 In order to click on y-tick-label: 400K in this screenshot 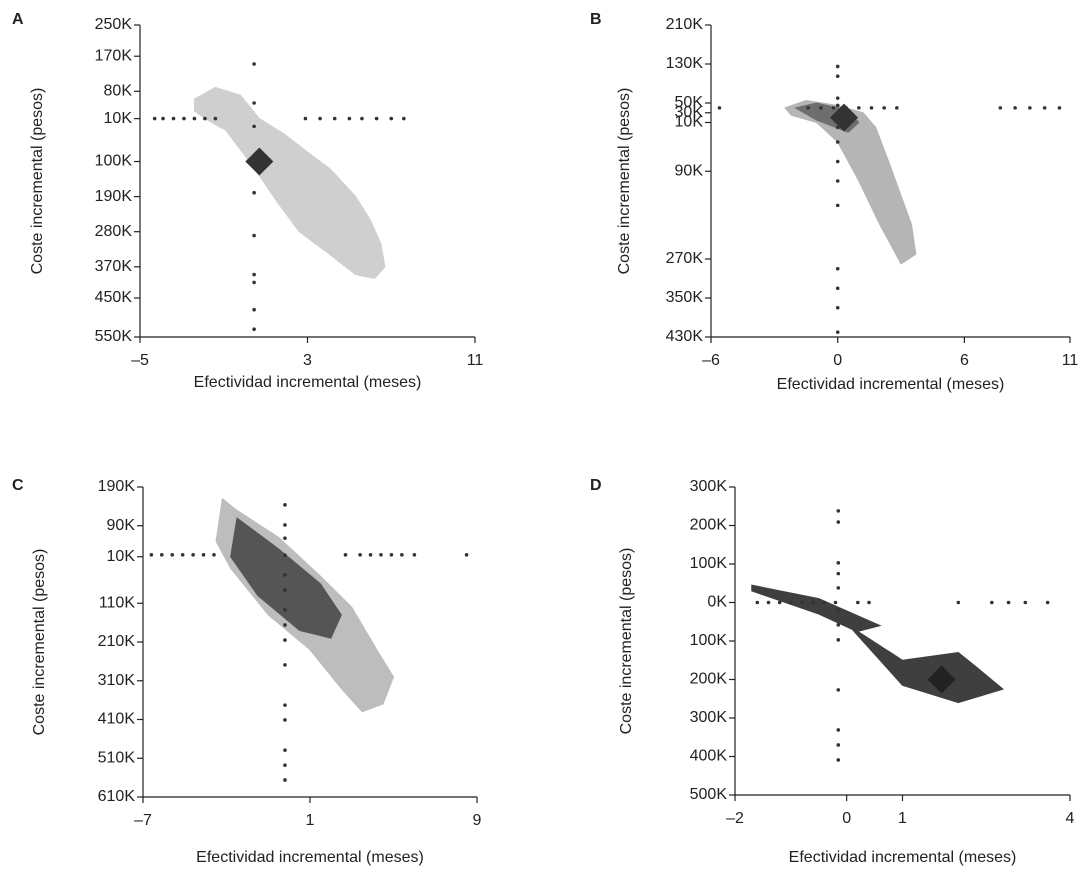, I will do `click(709, 756)`.